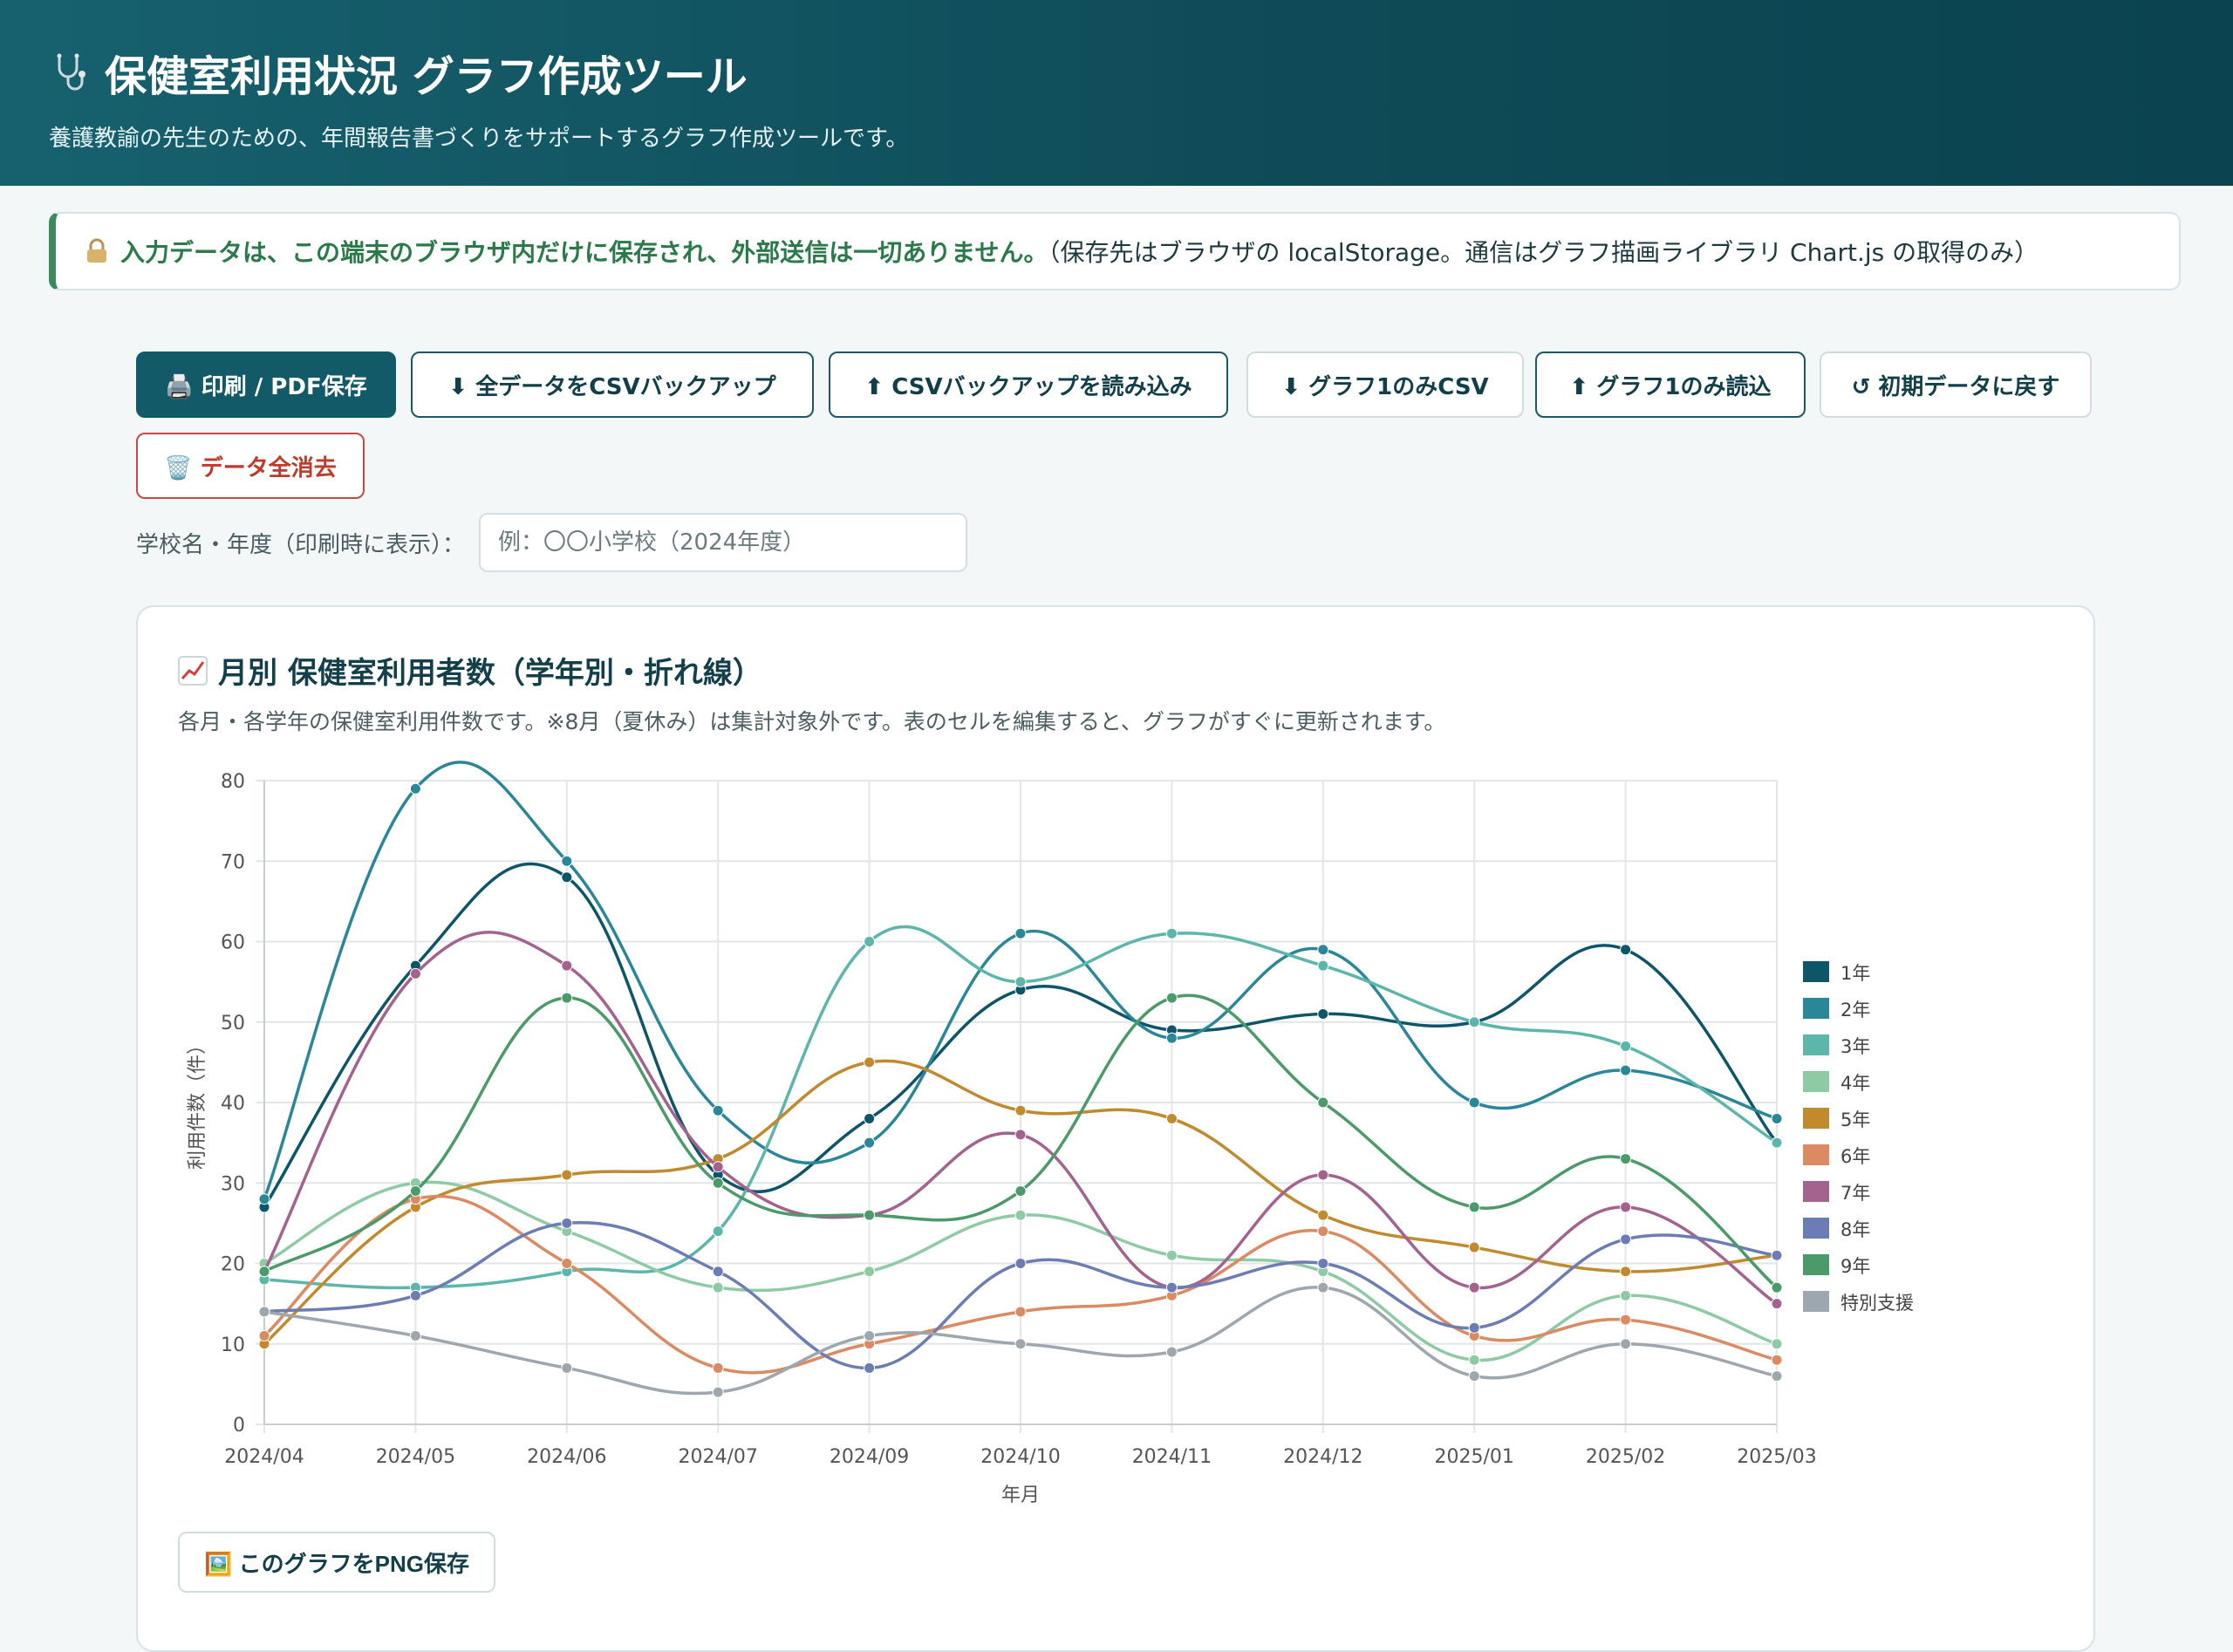 The image size is (2233, 1652). What do you see at coordinates (233, 1023) in the screenshot?
I see `y-tick-label: 50` at bounding box center [233, 1023].